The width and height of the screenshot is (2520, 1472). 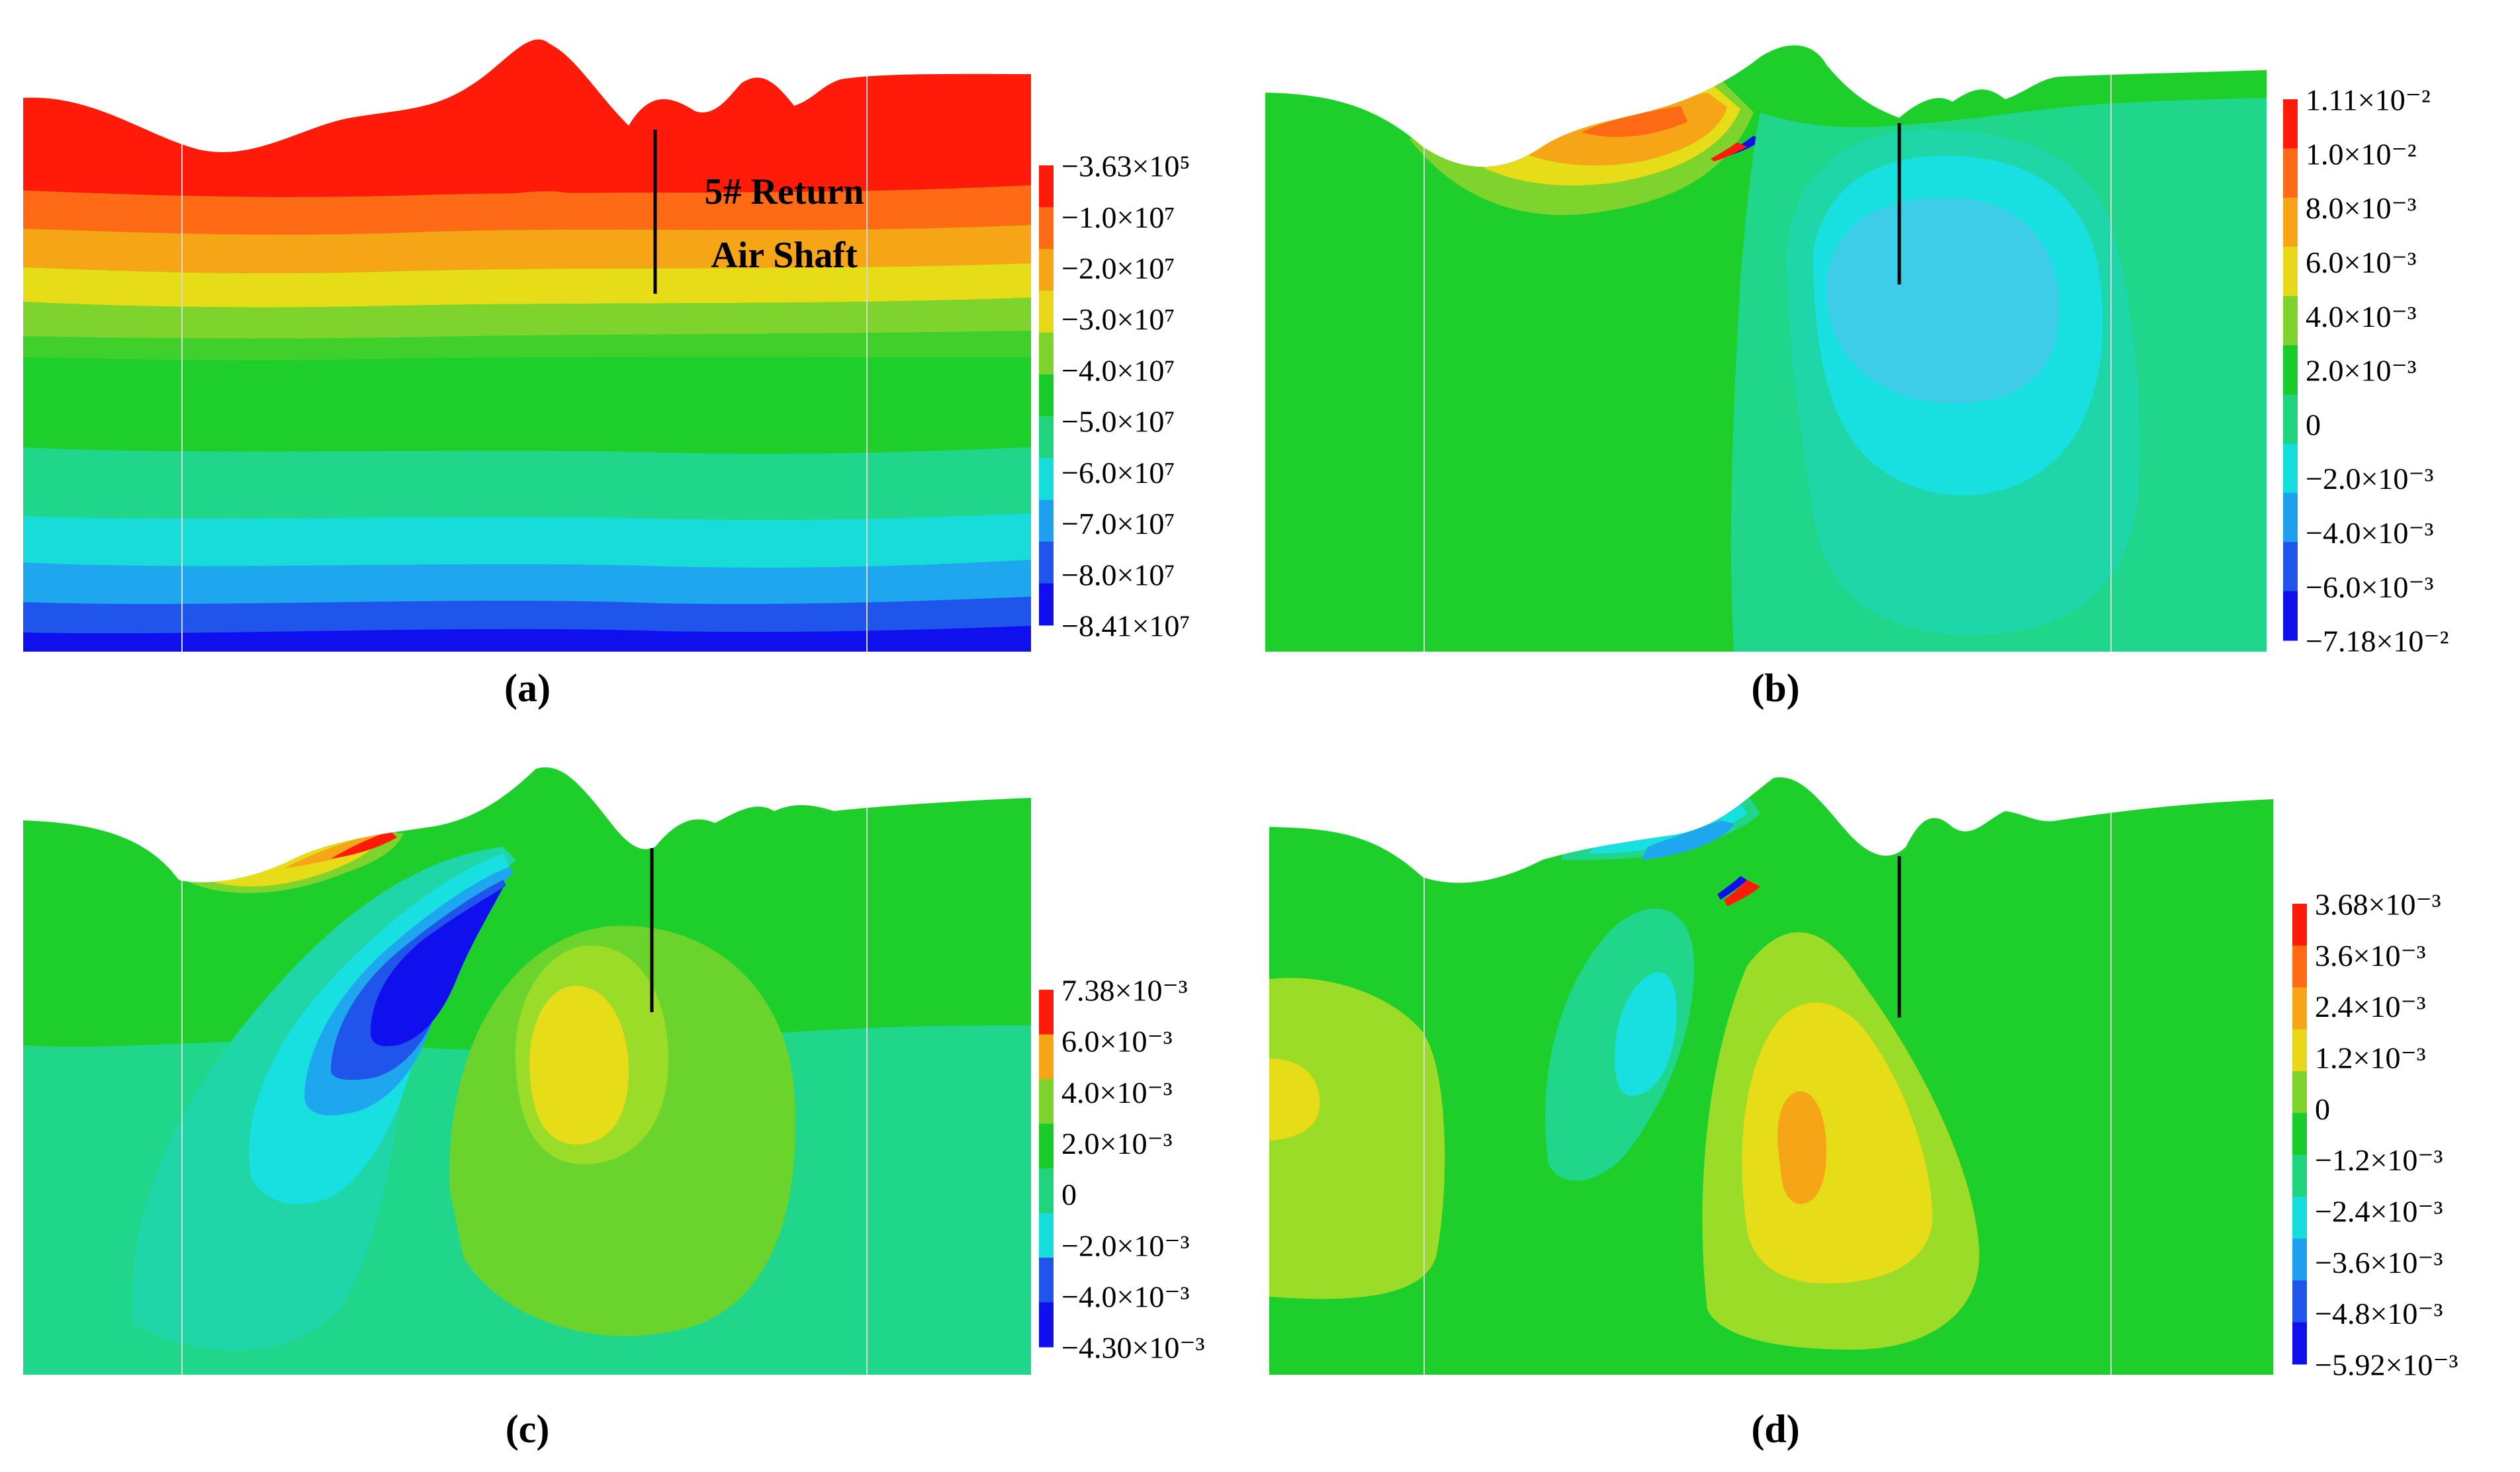 I want to click on legend-label: 1.11×10⁻², so click(x=2368, y=100).